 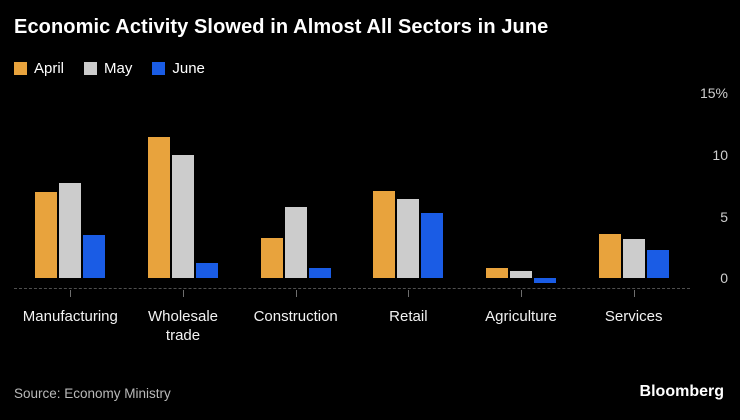 I want to click on legend: April May June, so click(x=109, y=68).